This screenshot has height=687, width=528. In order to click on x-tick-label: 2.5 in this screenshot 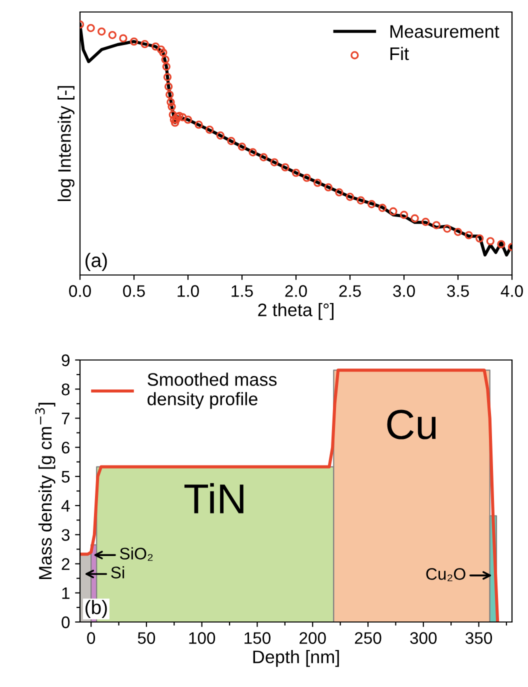, I will do `click(350, 291)`.